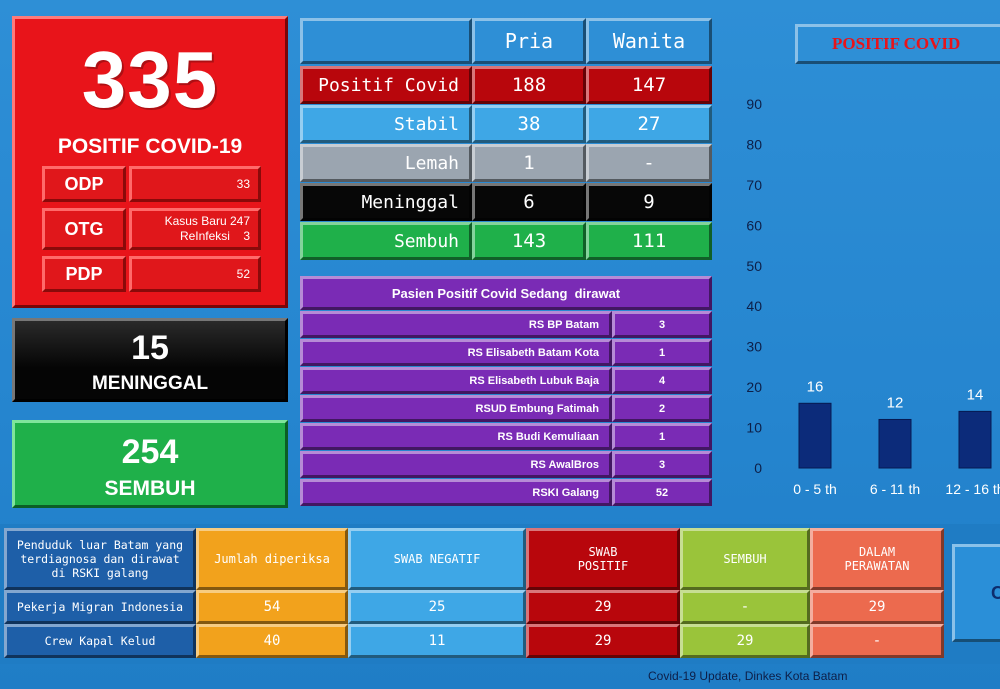  I want to click on gender-row-positif-wanita: 147, so click(649, 85).